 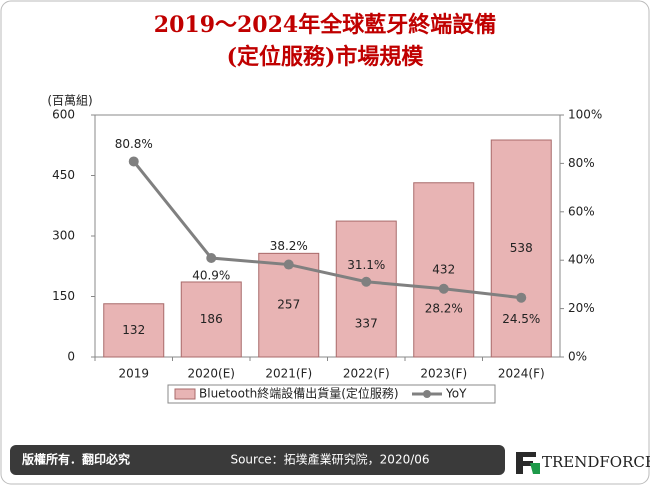 I want to click on bar-value-label: 257, so click(x=288, y=305).